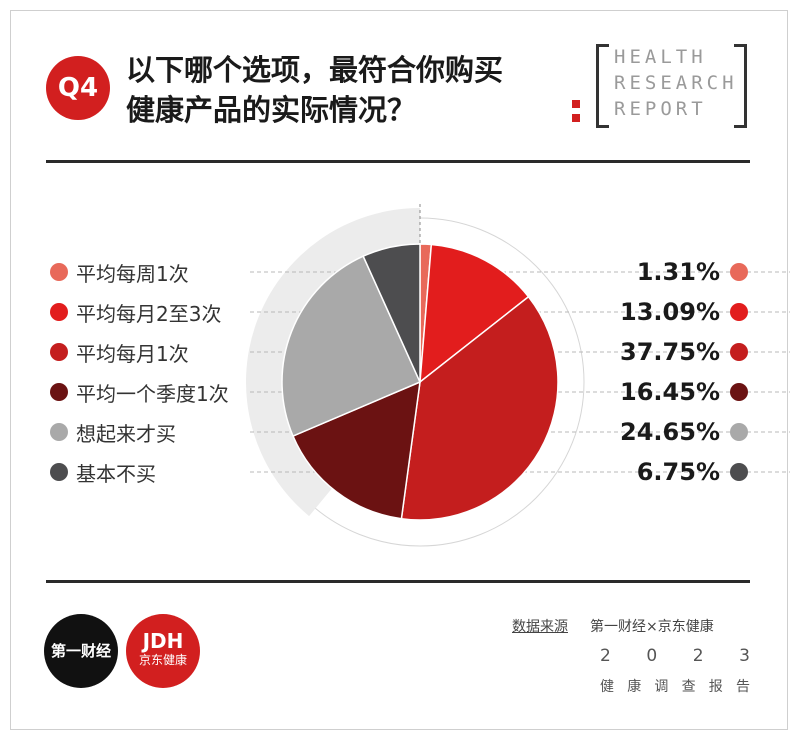  What do you see at coordinates (314, 90) in the screenshot?
I see `question-title: 以下哪个选项，最符合你购买 健康产品的实际情况？` at bounding box center [314, 90].